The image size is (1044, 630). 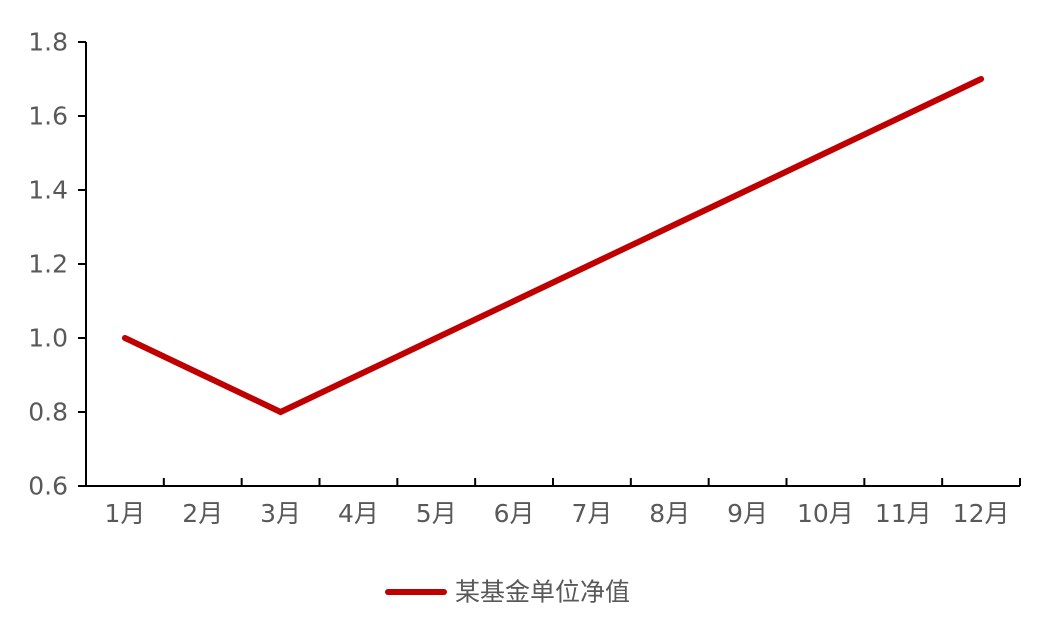 I want to click on x-tick-label: 7月, so click(x=591, y=513).